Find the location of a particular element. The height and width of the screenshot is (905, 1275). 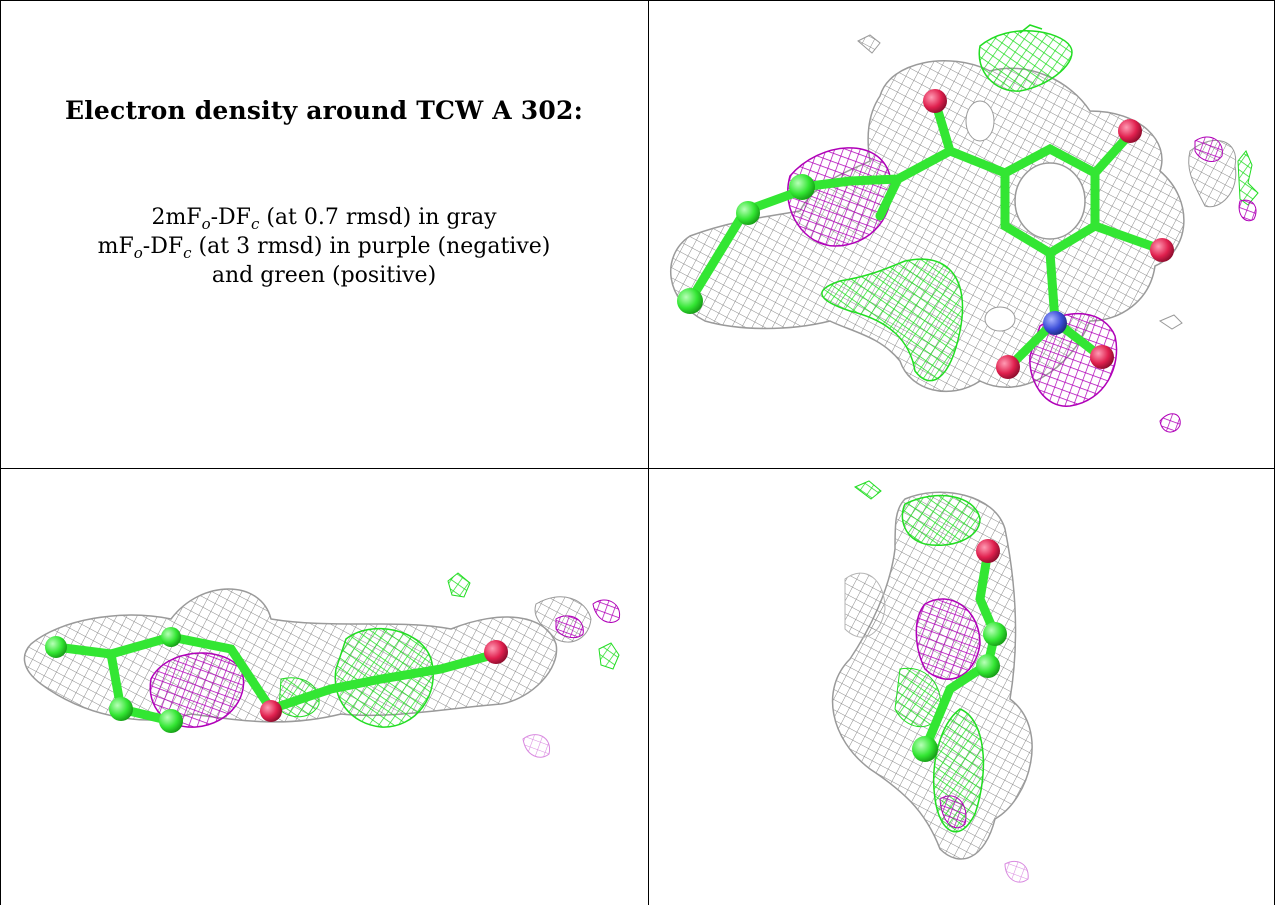

table-divider-horizontal is located at coordinates (637, 468).